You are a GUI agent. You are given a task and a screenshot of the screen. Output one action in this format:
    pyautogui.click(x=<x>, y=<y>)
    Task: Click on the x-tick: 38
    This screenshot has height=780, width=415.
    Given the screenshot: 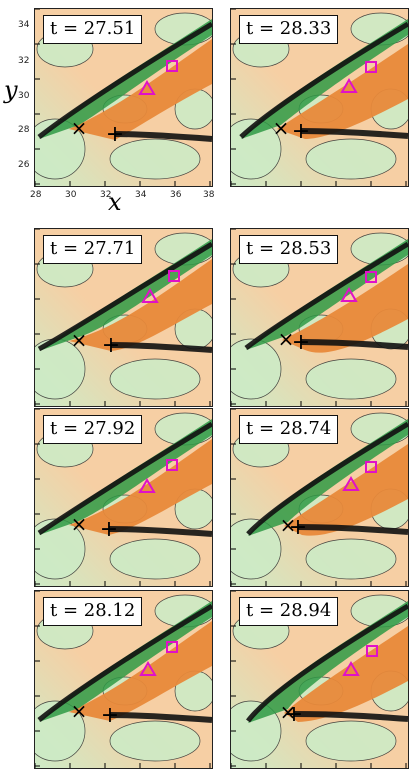 What is the action you would take?
    pyautogui.click(x=209, y=195)
    